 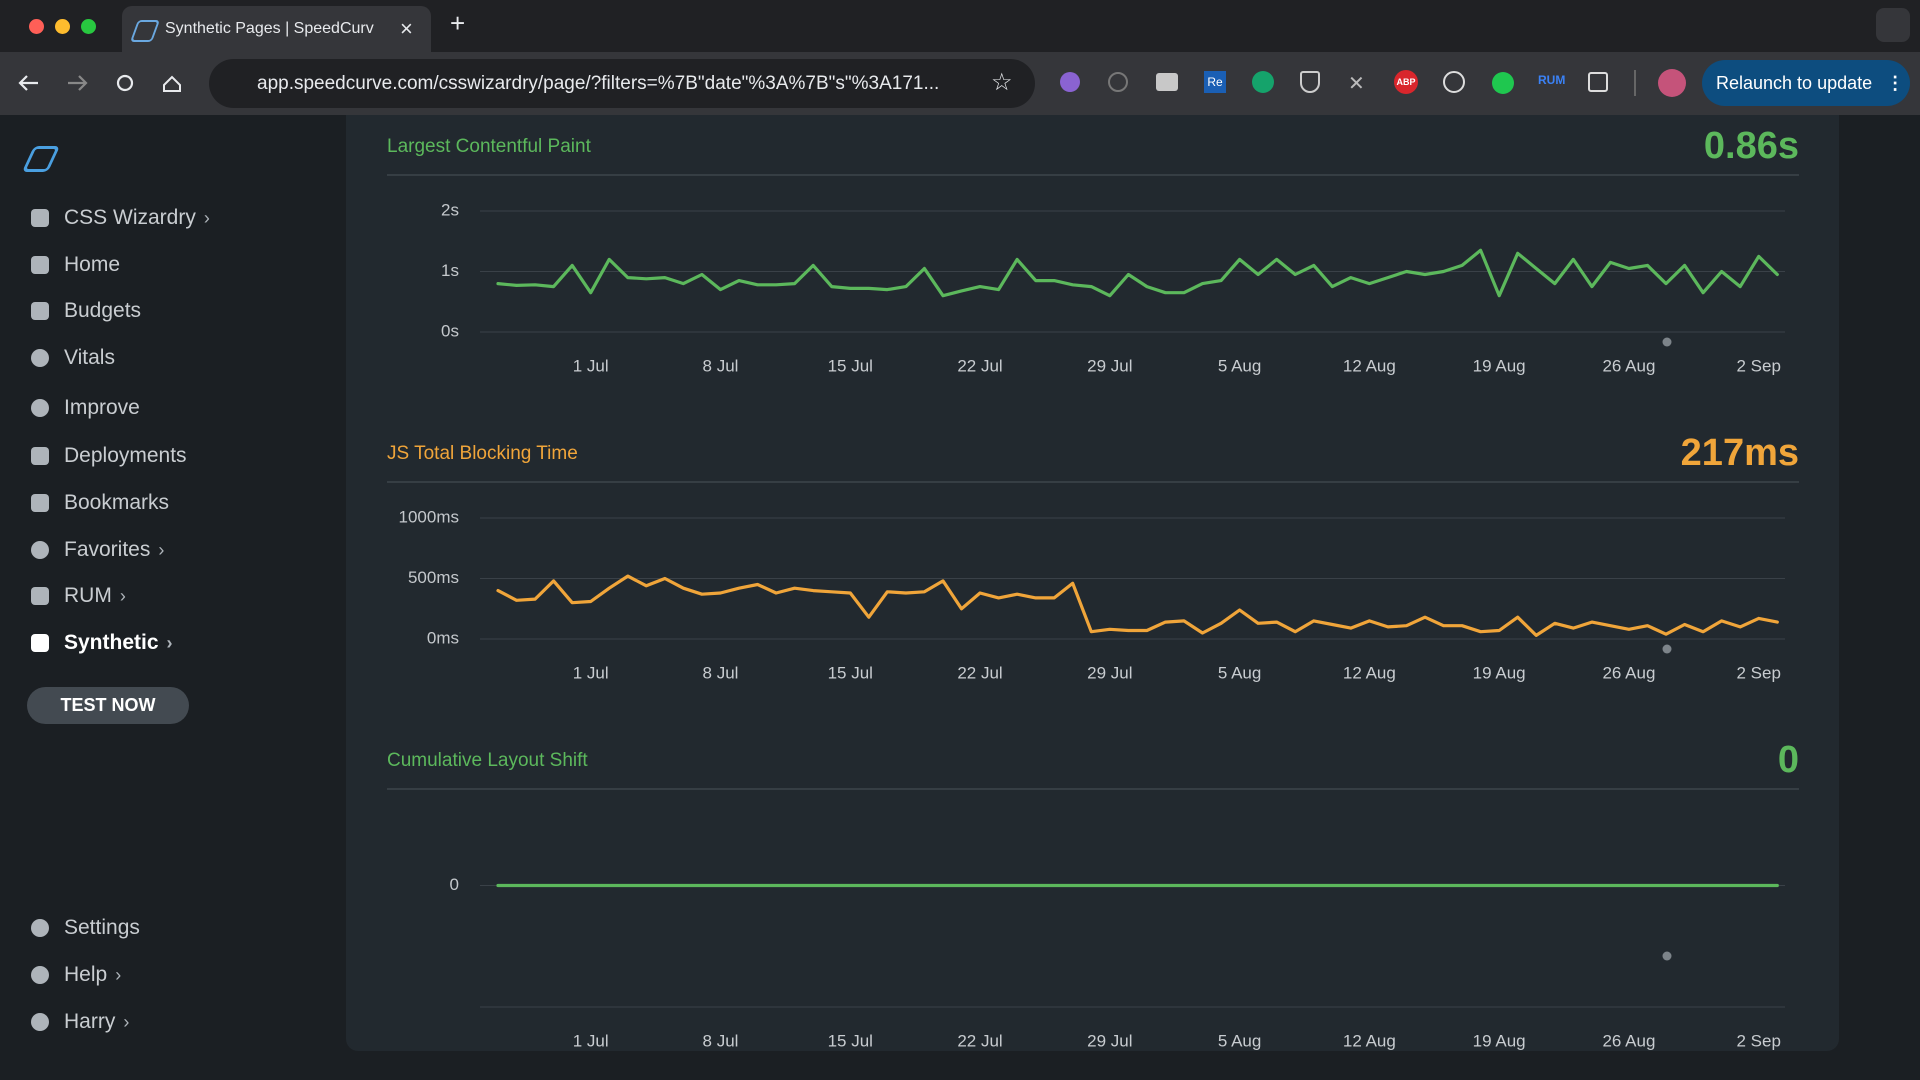 What do you see at coordinates (102, 927) in the screenshot?
I see `nav-item: Settings` at bounding box center [102, 927].